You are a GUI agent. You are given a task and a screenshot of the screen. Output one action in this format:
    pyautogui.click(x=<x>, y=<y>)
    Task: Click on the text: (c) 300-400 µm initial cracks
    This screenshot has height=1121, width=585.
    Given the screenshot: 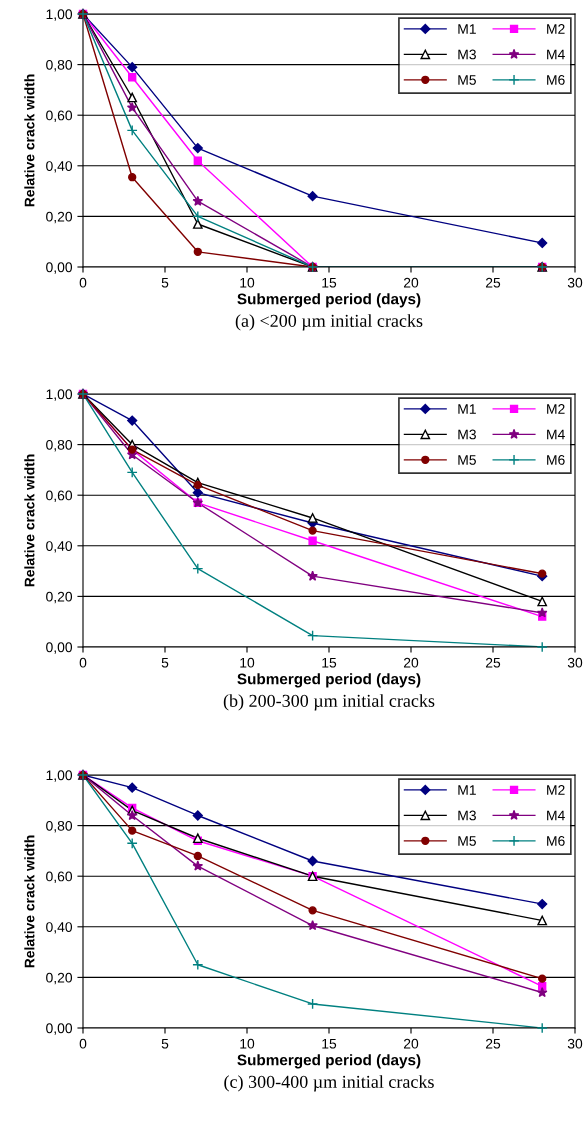 What is the action you would take?
    pyautogui.click(x=329, y=1083)
    